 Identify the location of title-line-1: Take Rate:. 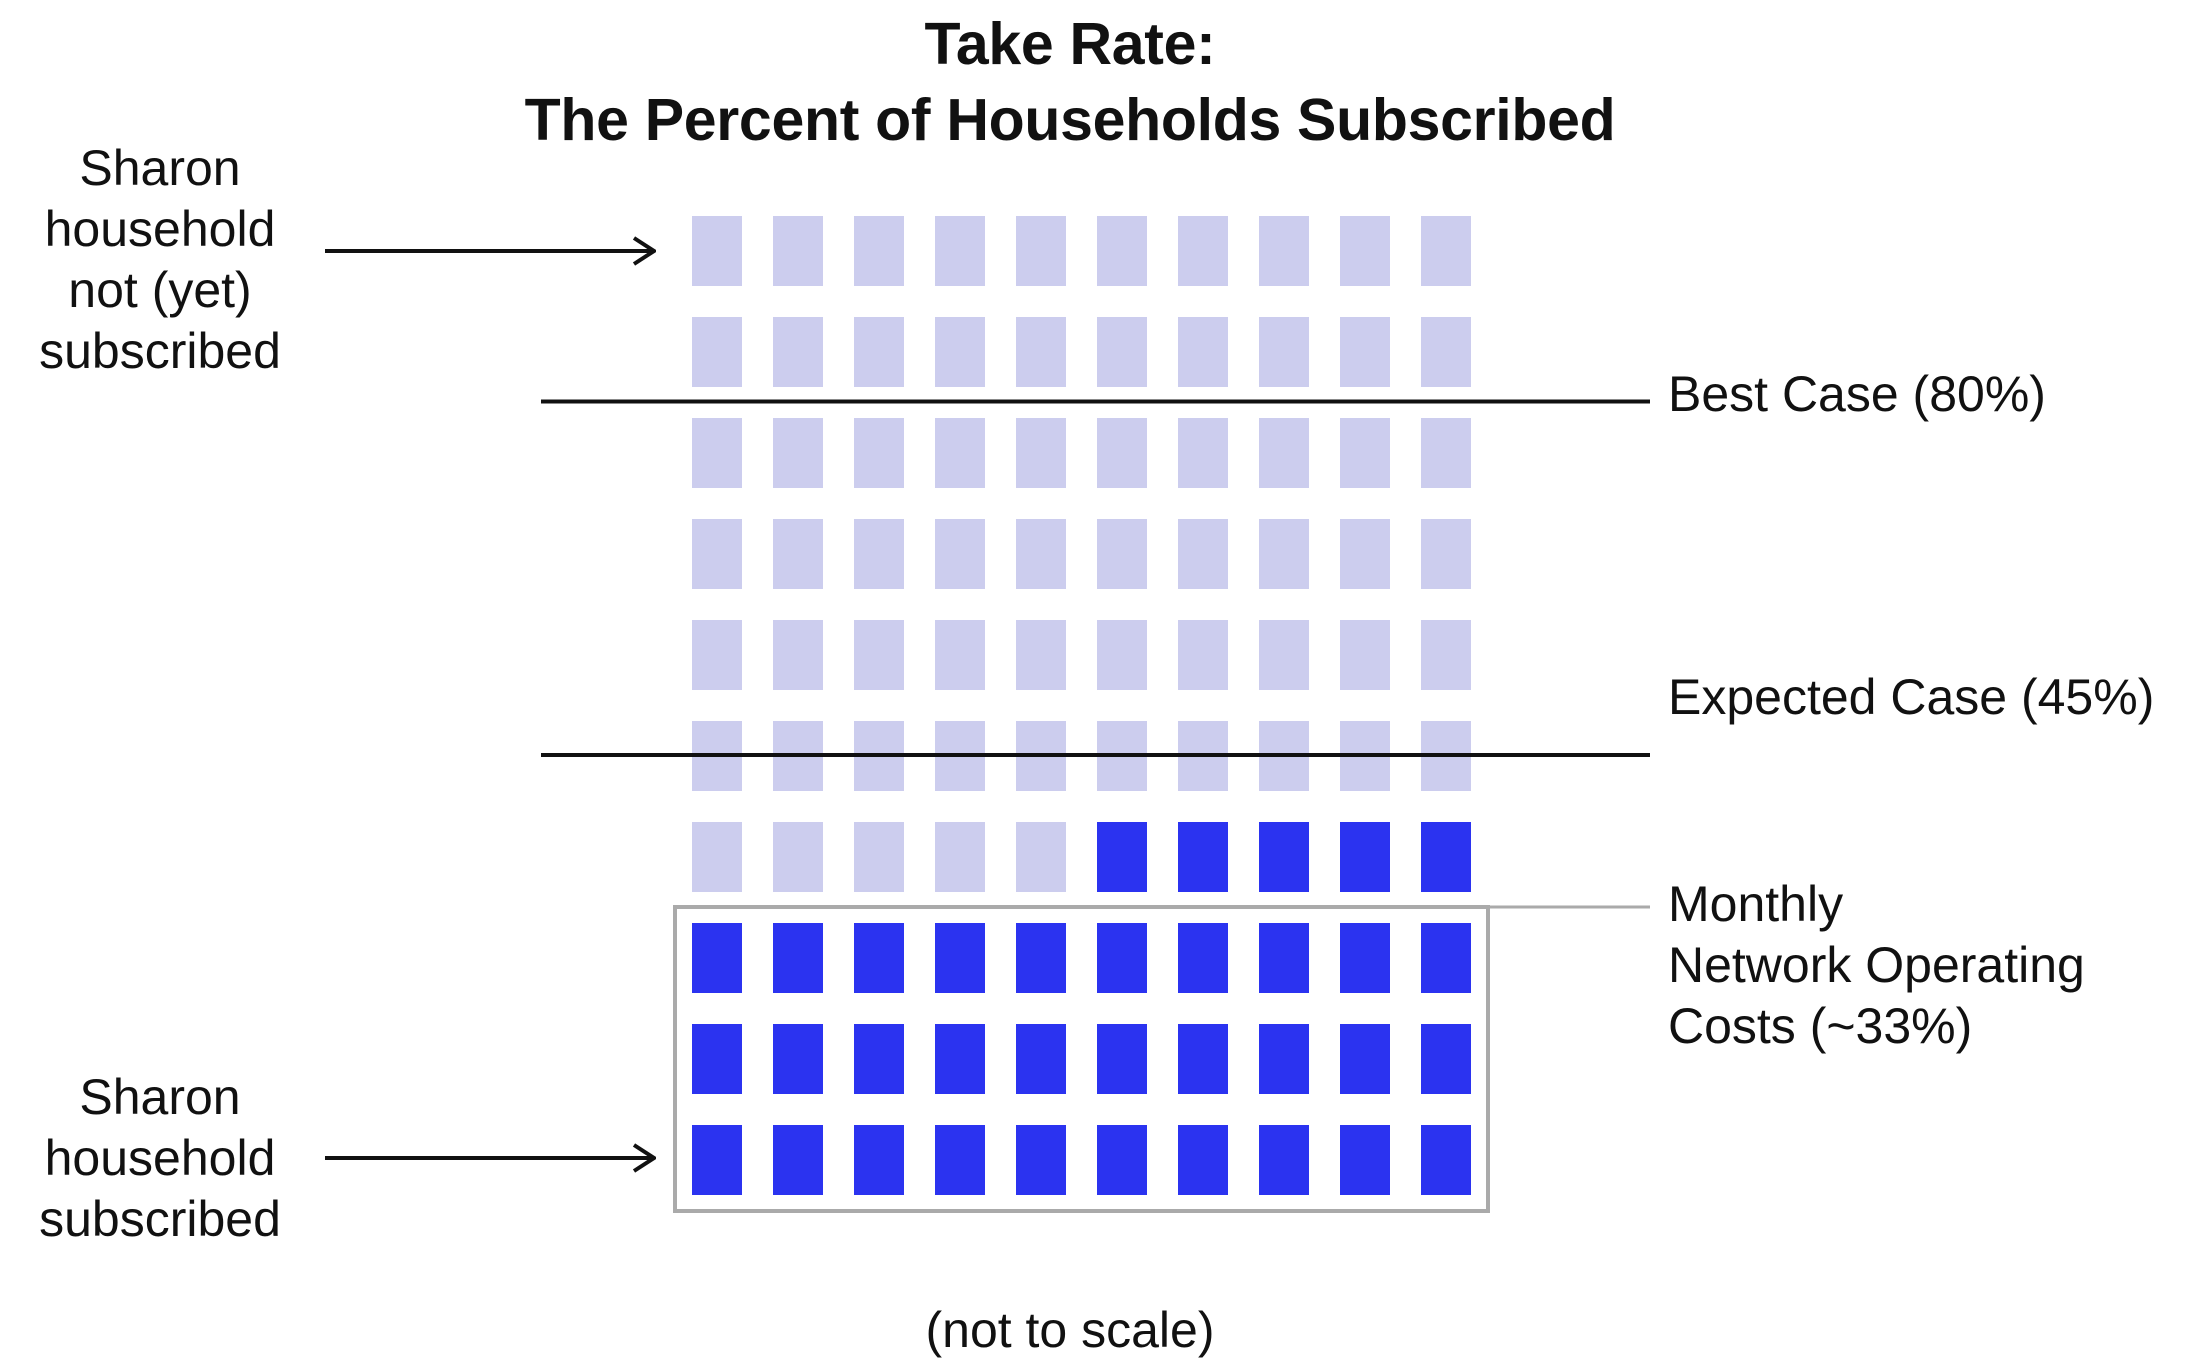
(1070, 44).